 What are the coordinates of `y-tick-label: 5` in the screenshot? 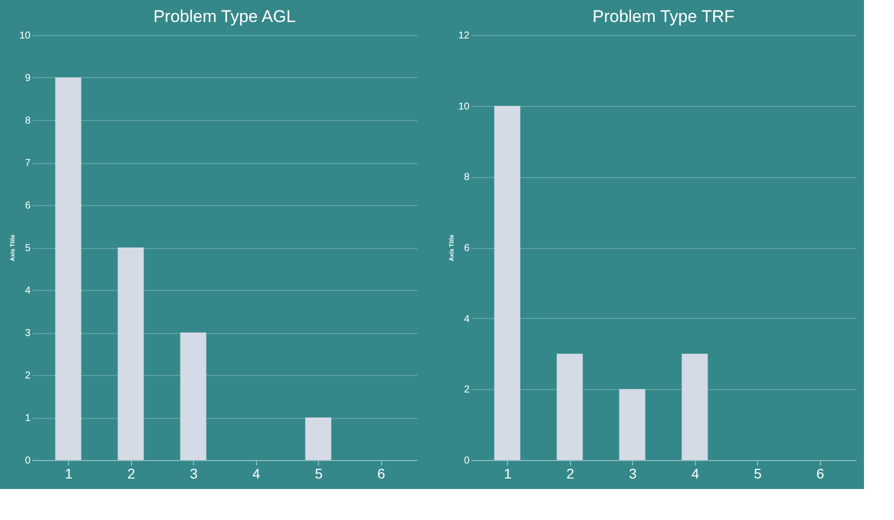 It's located at (27, 248).